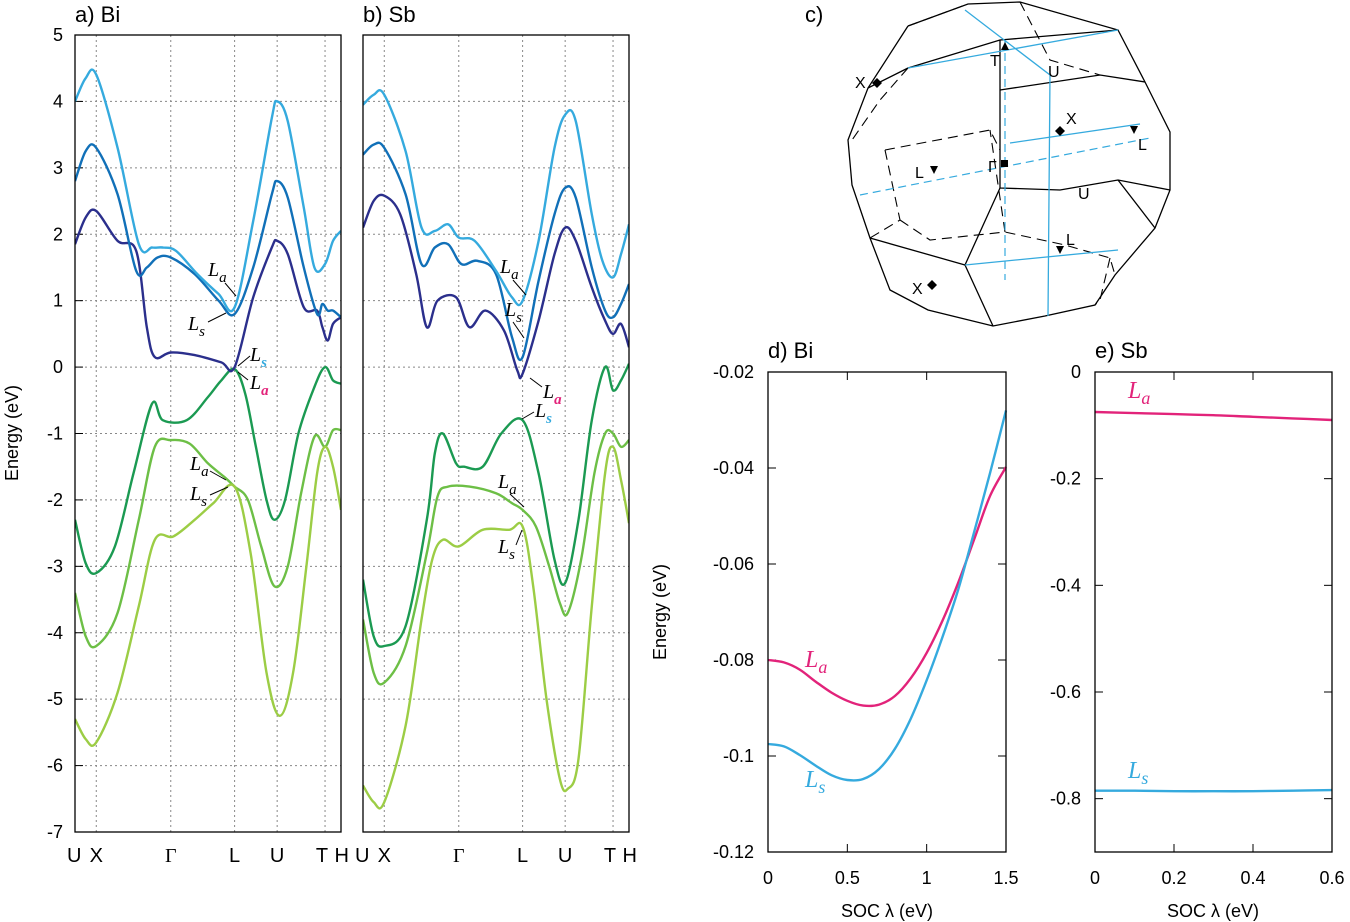 The image size is (1350, 922). I want to click on ann-a-La-mid-sub: a, so click(265, 391).